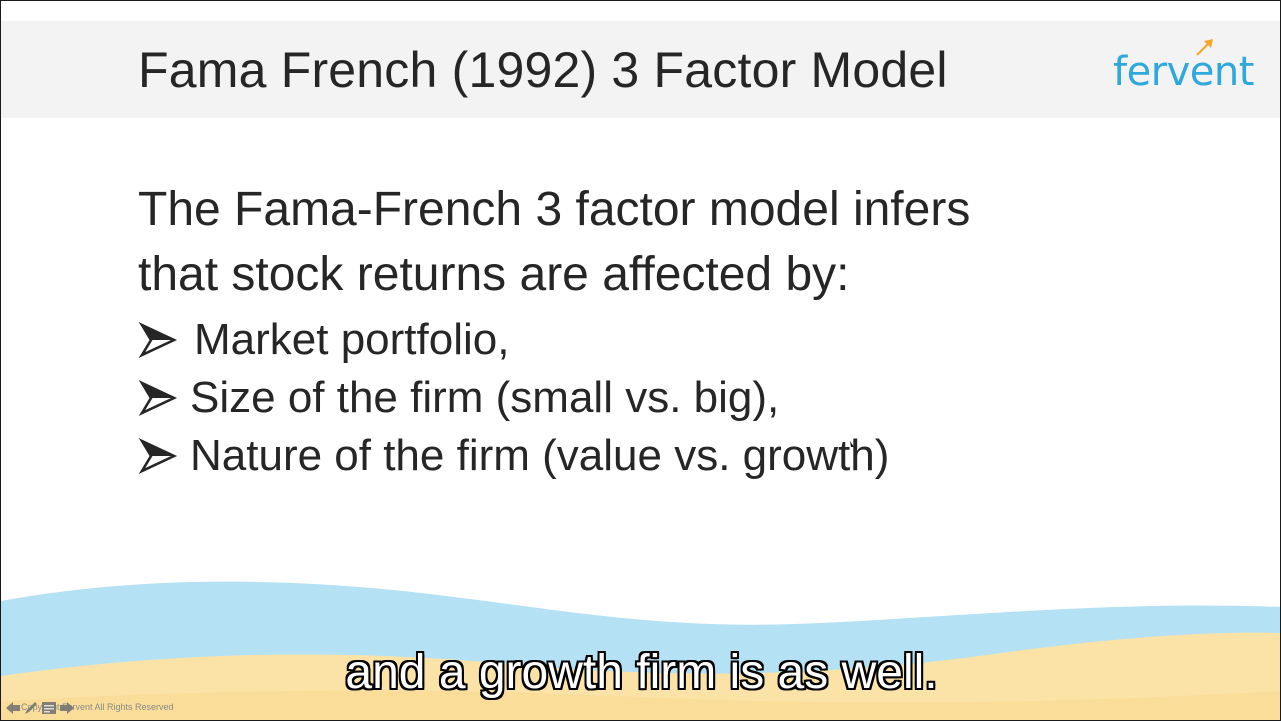 The width and height of the screenshot is (1281, 721). What do you see at coordinates (40, 708) in the screenshot?
I see `slide-nav-controls` at bounding box center [40, 708].